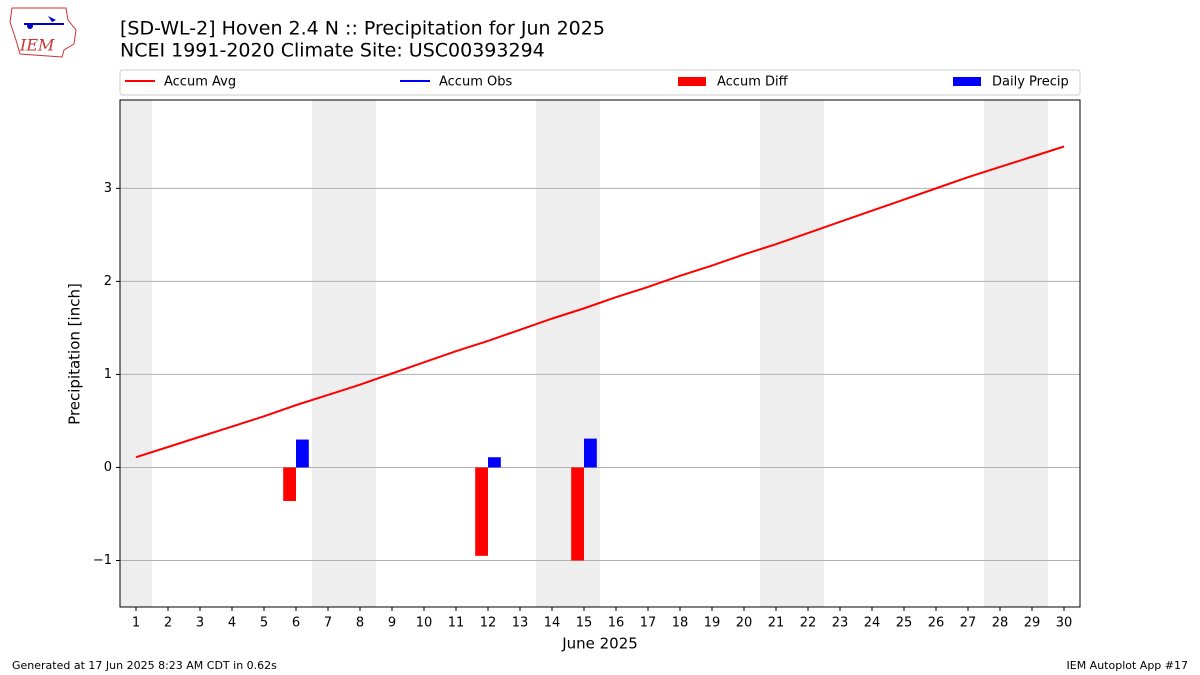  I want to click on x-tick-label: 13, so click(520, 623).